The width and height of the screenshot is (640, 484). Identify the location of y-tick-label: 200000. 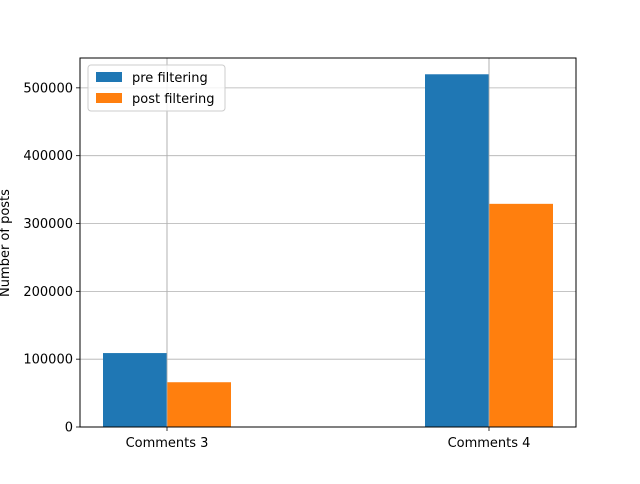
(48, 292).